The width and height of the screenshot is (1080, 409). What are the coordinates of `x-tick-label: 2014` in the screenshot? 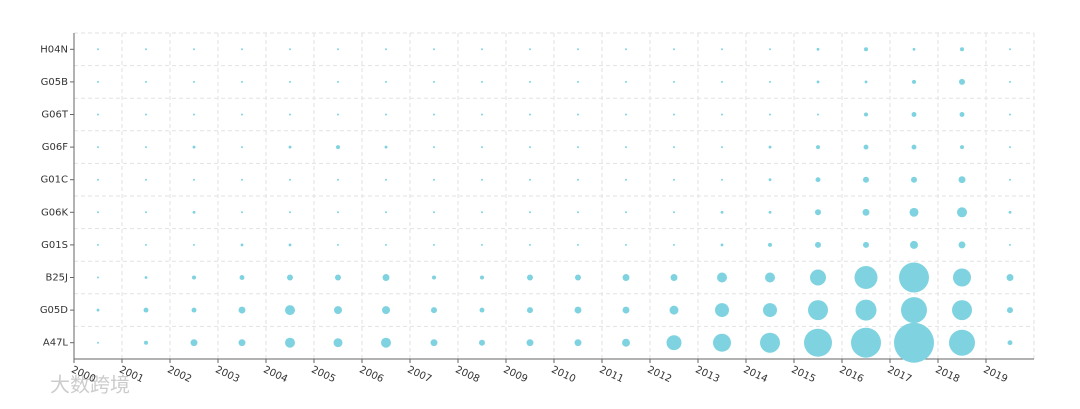 It's located at (755, 374).